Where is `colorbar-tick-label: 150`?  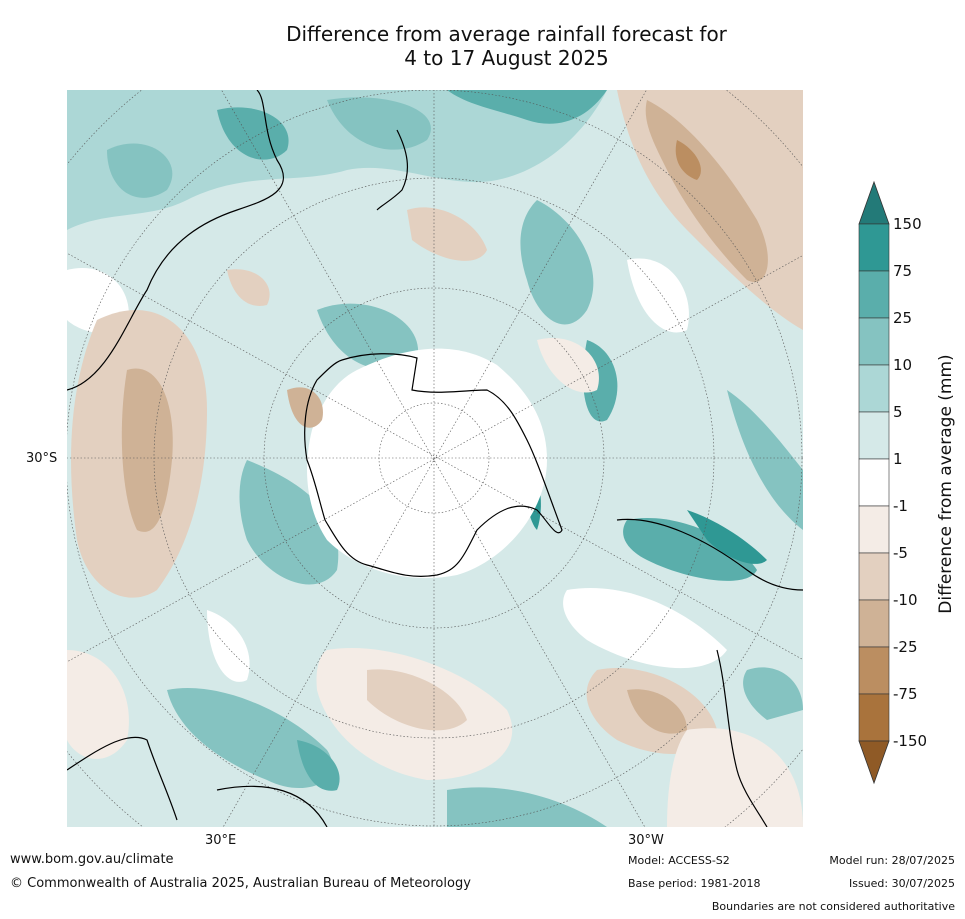 colorbar-tick-label: 150 is located at coordinates (907, 224).